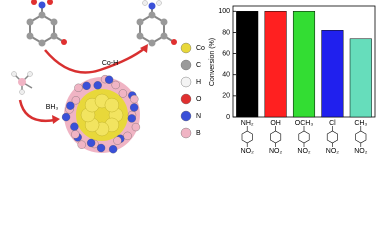 The width and height of the screenshot is (378, 240). Describe the element at coordinates (228, 117) in the screenshot. I see `y-tick-label: 0` at that location.